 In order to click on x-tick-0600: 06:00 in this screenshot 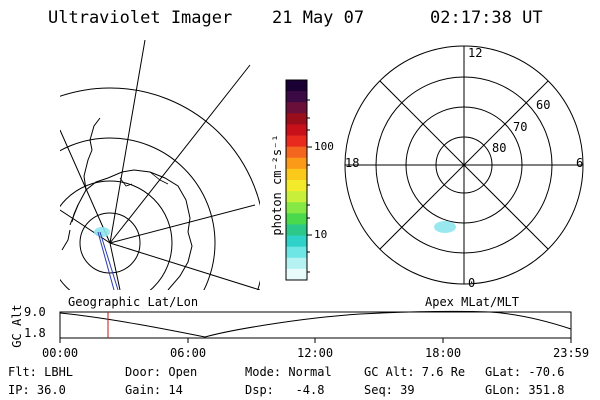, I will do `click(188, 353)`.